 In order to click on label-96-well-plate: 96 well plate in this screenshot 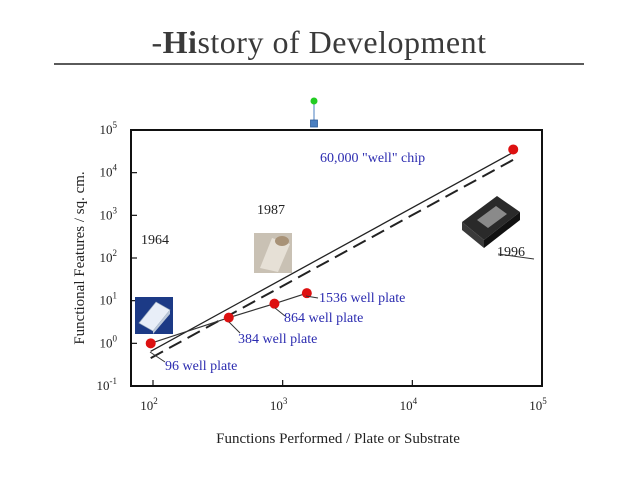, I will do `click(201, 366)`.